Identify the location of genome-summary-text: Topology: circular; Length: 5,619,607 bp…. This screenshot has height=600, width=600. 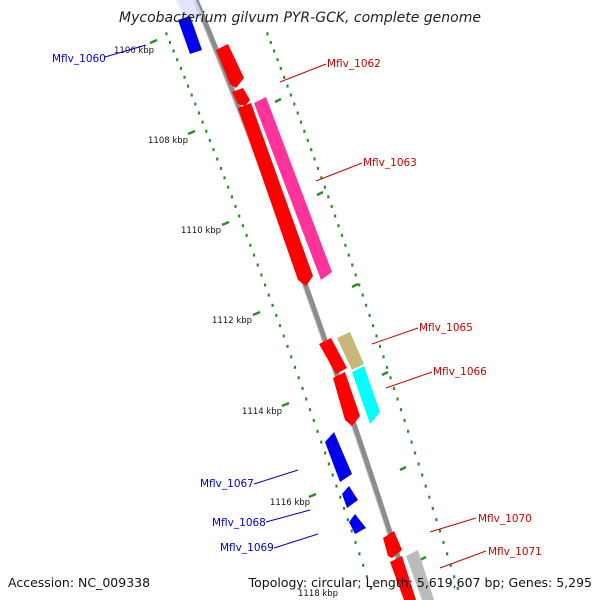
(420, 582).